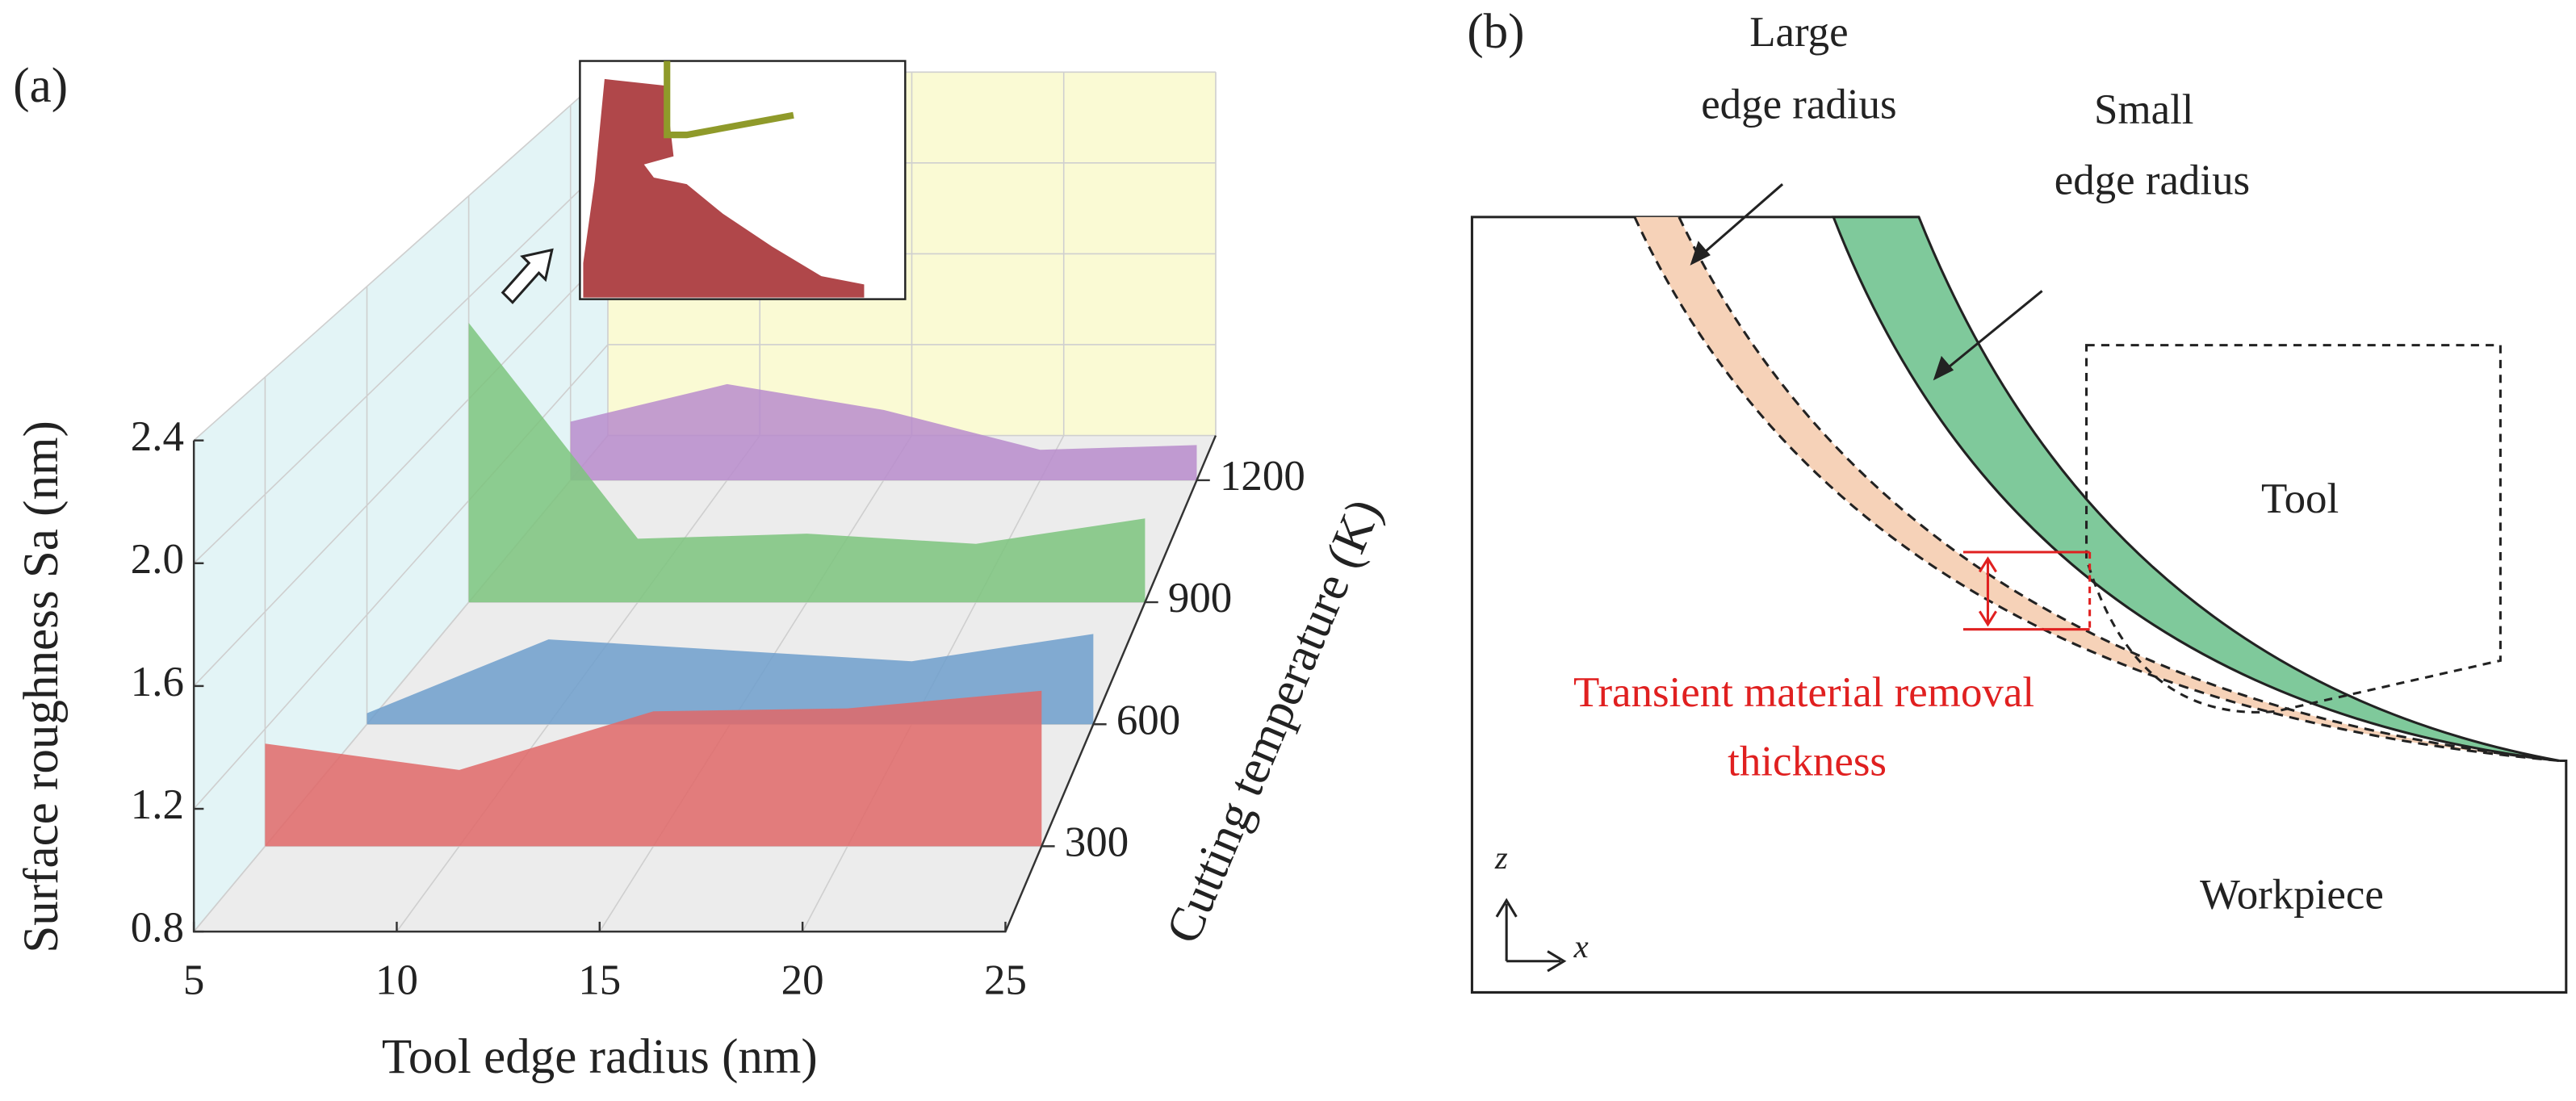 The width and height of the screenshot is (2576, 1101). I want to click on inset, so click(704, 182).